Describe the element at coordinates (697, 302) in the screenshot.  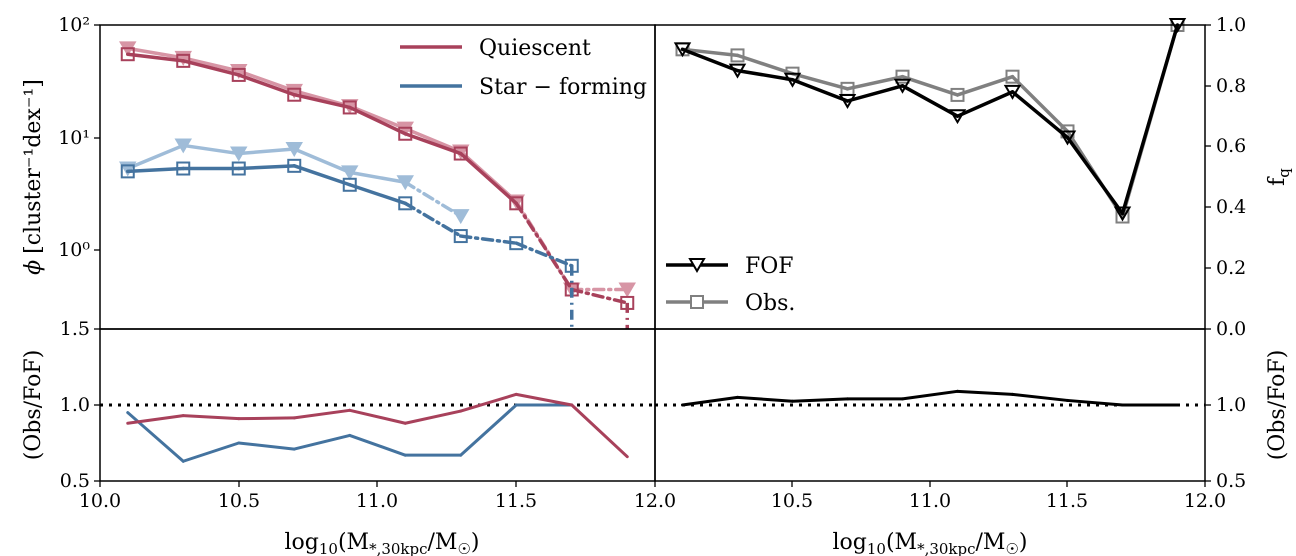
I see `legend-obs-marker` at that location.